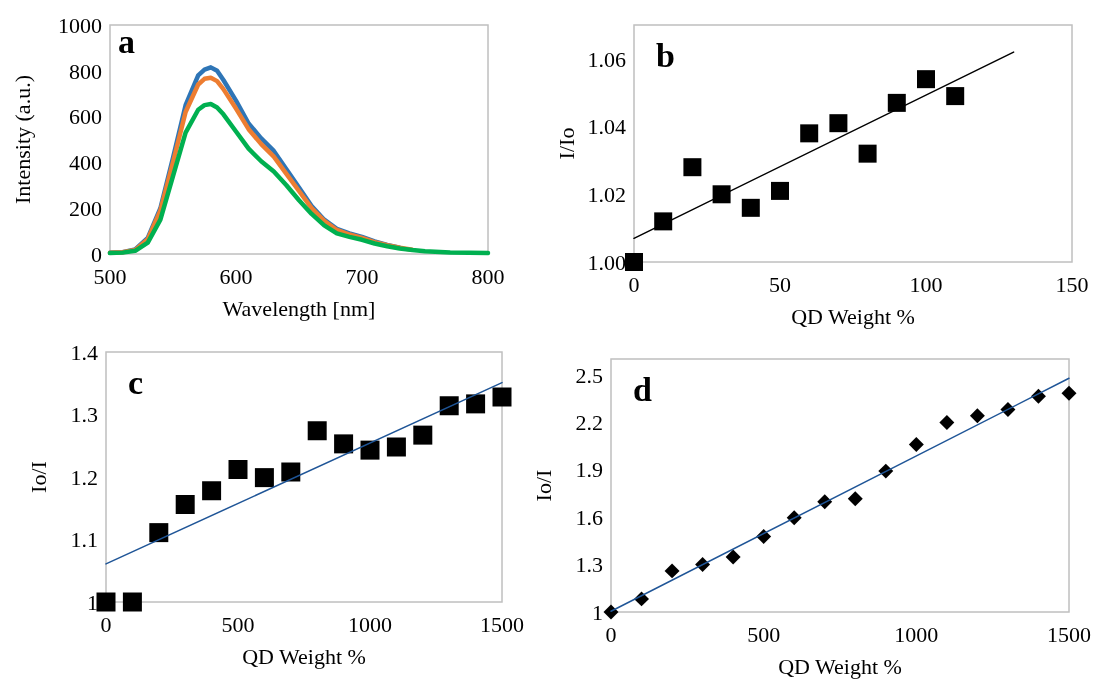  What do you see at coordinates (589, 470) in the screenshot?
I see `y-tick-label: 1.9` at bounding box center [589, 470].